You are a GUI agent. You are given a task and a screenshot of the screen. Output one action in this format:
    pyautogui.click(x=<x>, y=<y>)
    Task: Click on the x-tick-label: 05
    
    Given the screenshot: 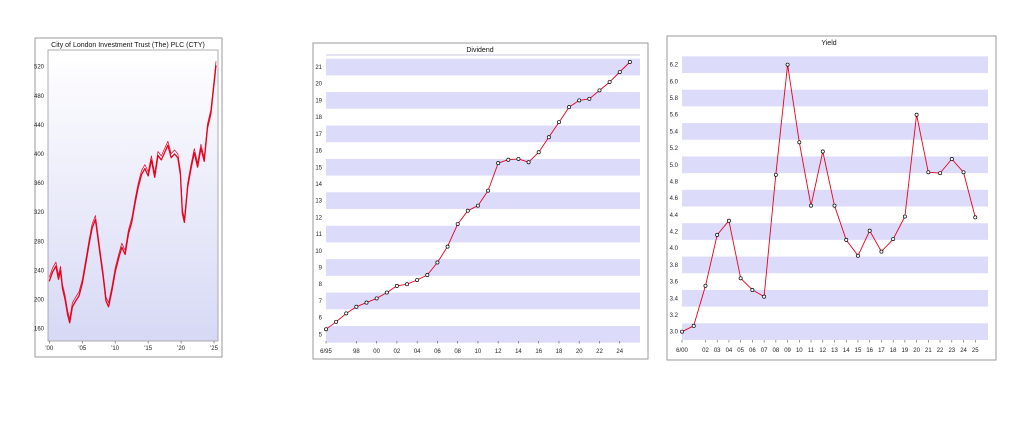 What is the action you would take?
    pyautogui.click(x=740, y=351)
    